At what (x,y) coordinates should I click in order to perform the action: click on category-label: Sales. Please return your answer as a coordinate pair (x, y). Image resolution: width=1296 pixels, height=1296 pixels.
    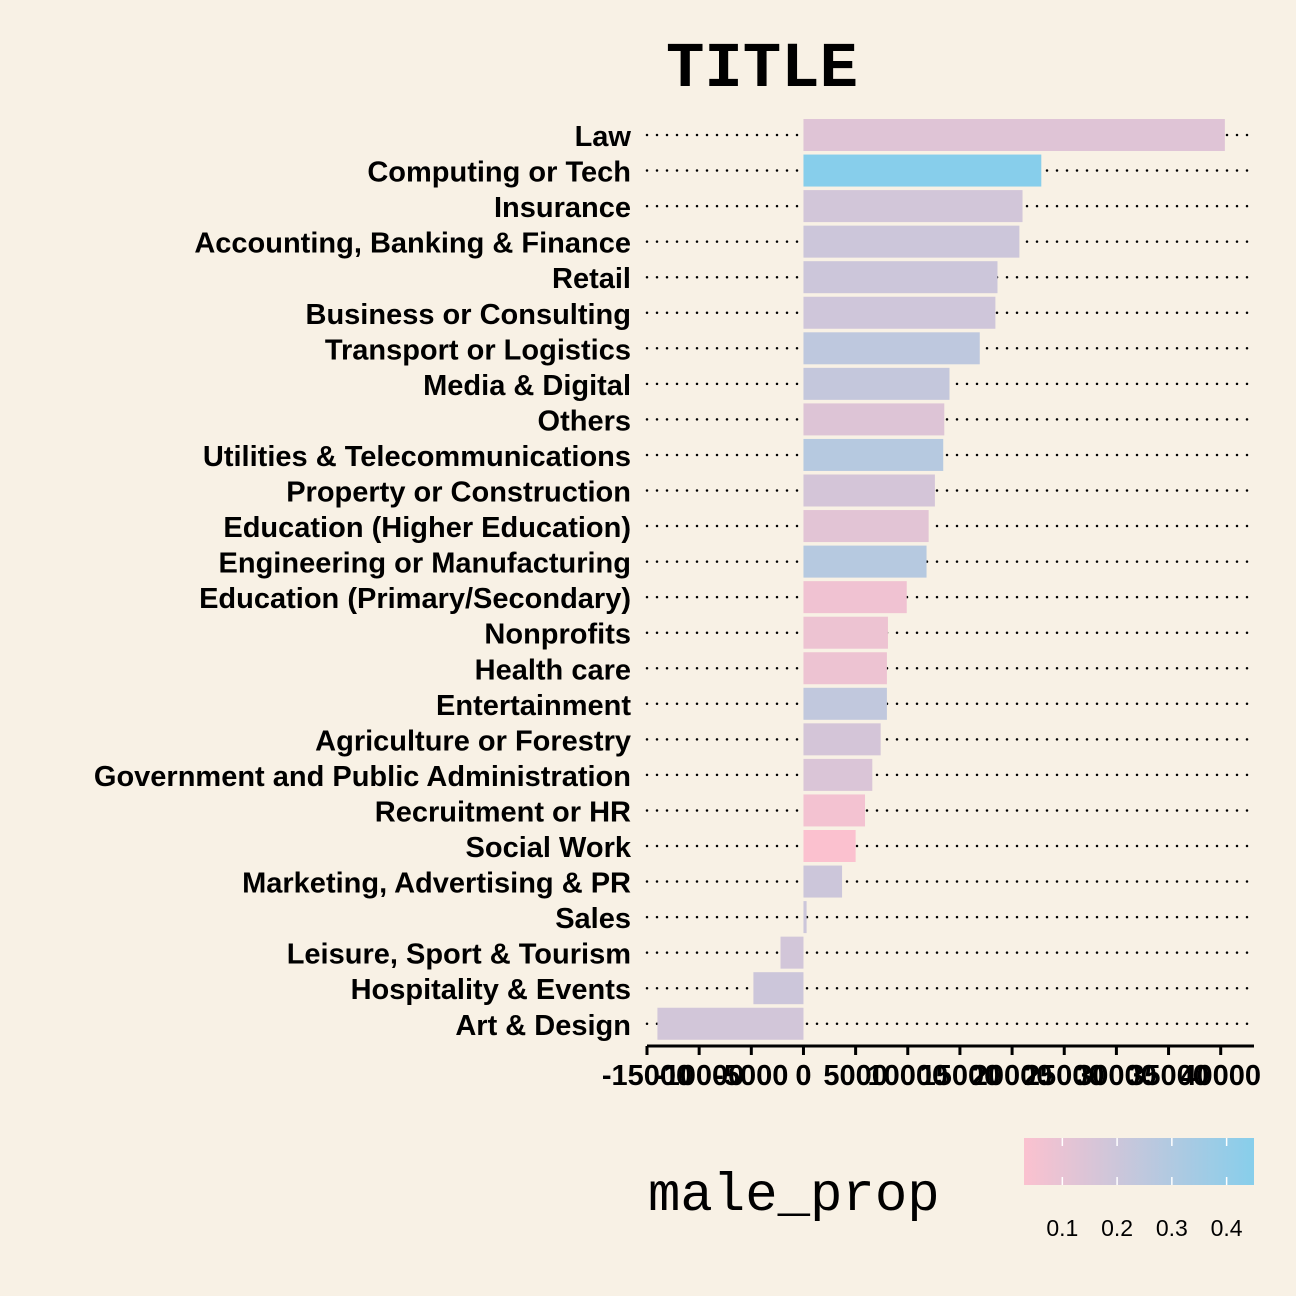
    Looking at the image, I should click on (593, 919).